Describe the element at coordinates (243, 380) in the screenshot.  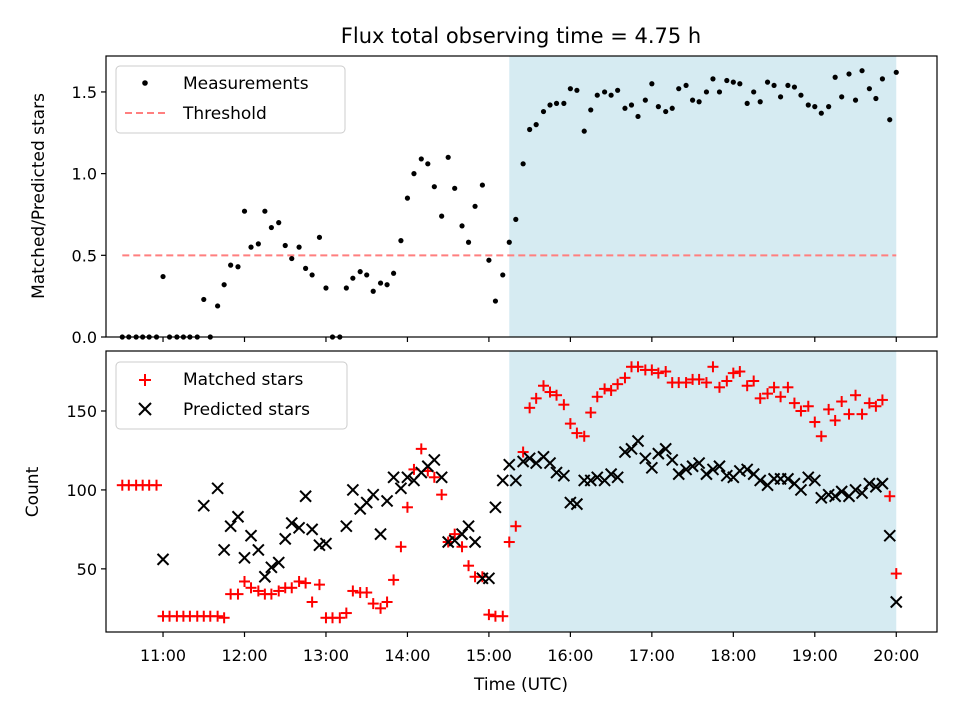
I see `legend-matched-label: Matched stars` at that location.